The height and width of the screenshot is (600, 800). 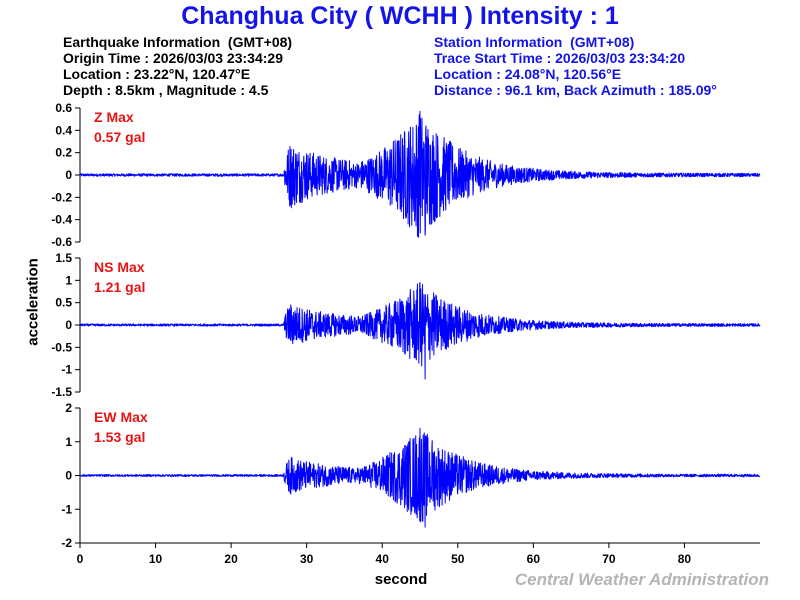 What do you see at coordinates (63, 258) in the screenshot?
I see `y-tick-label-ns: 1.5` at bounding box center [63, 258].